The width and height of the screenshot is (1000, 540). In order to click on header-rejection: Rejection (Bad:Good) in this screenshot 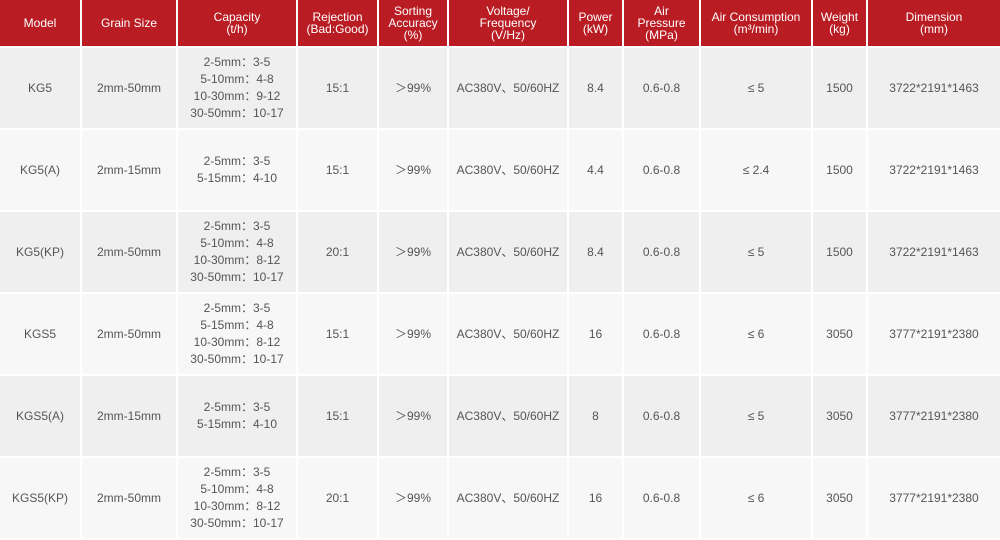, I will do `click(338, 24)`.